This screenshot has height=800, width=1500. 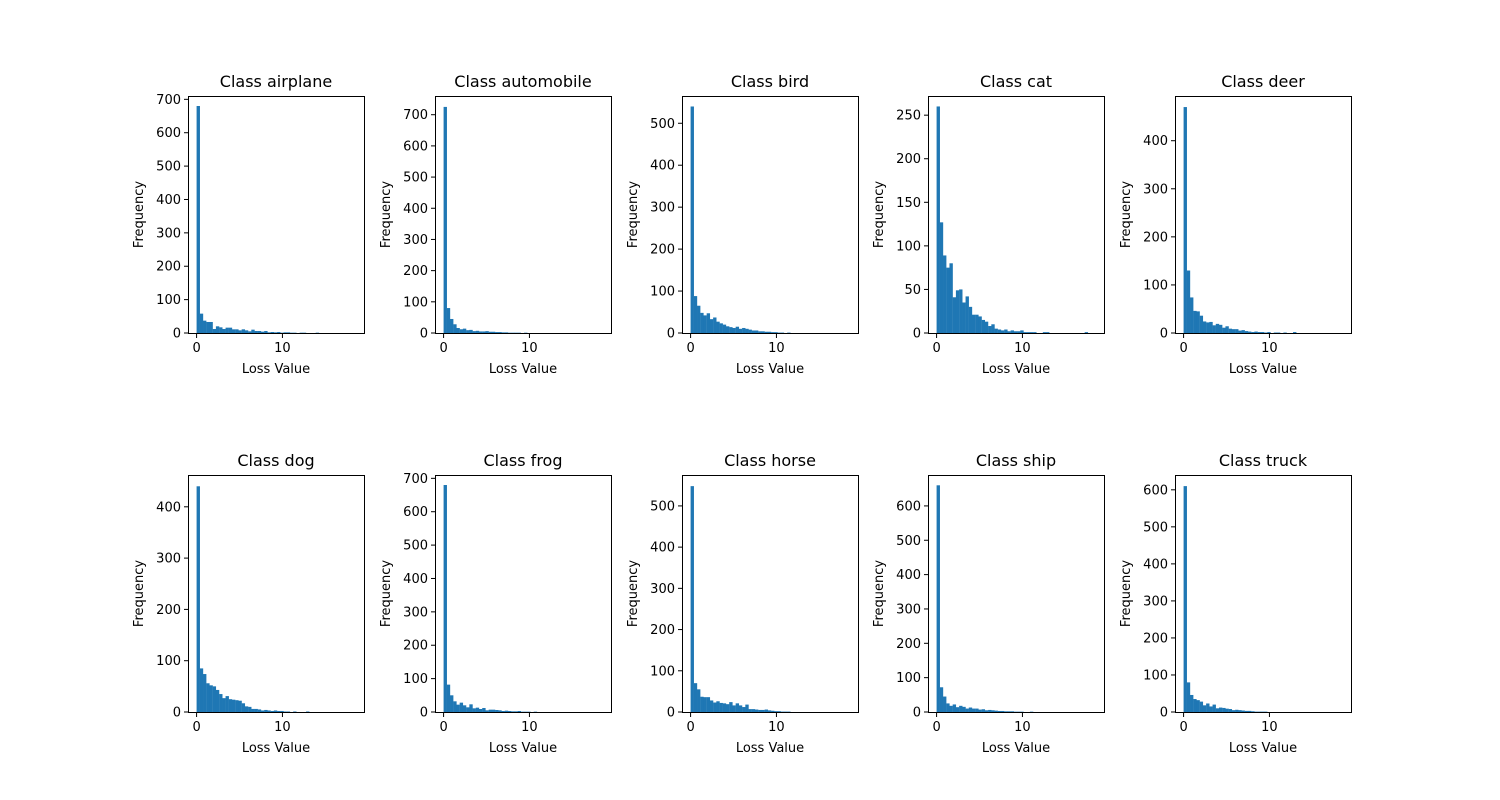 What do you see at coordinates (633, 593) in the screenshot?
I see `y-axis-label: Frequency` at bounding box center [633, 593].